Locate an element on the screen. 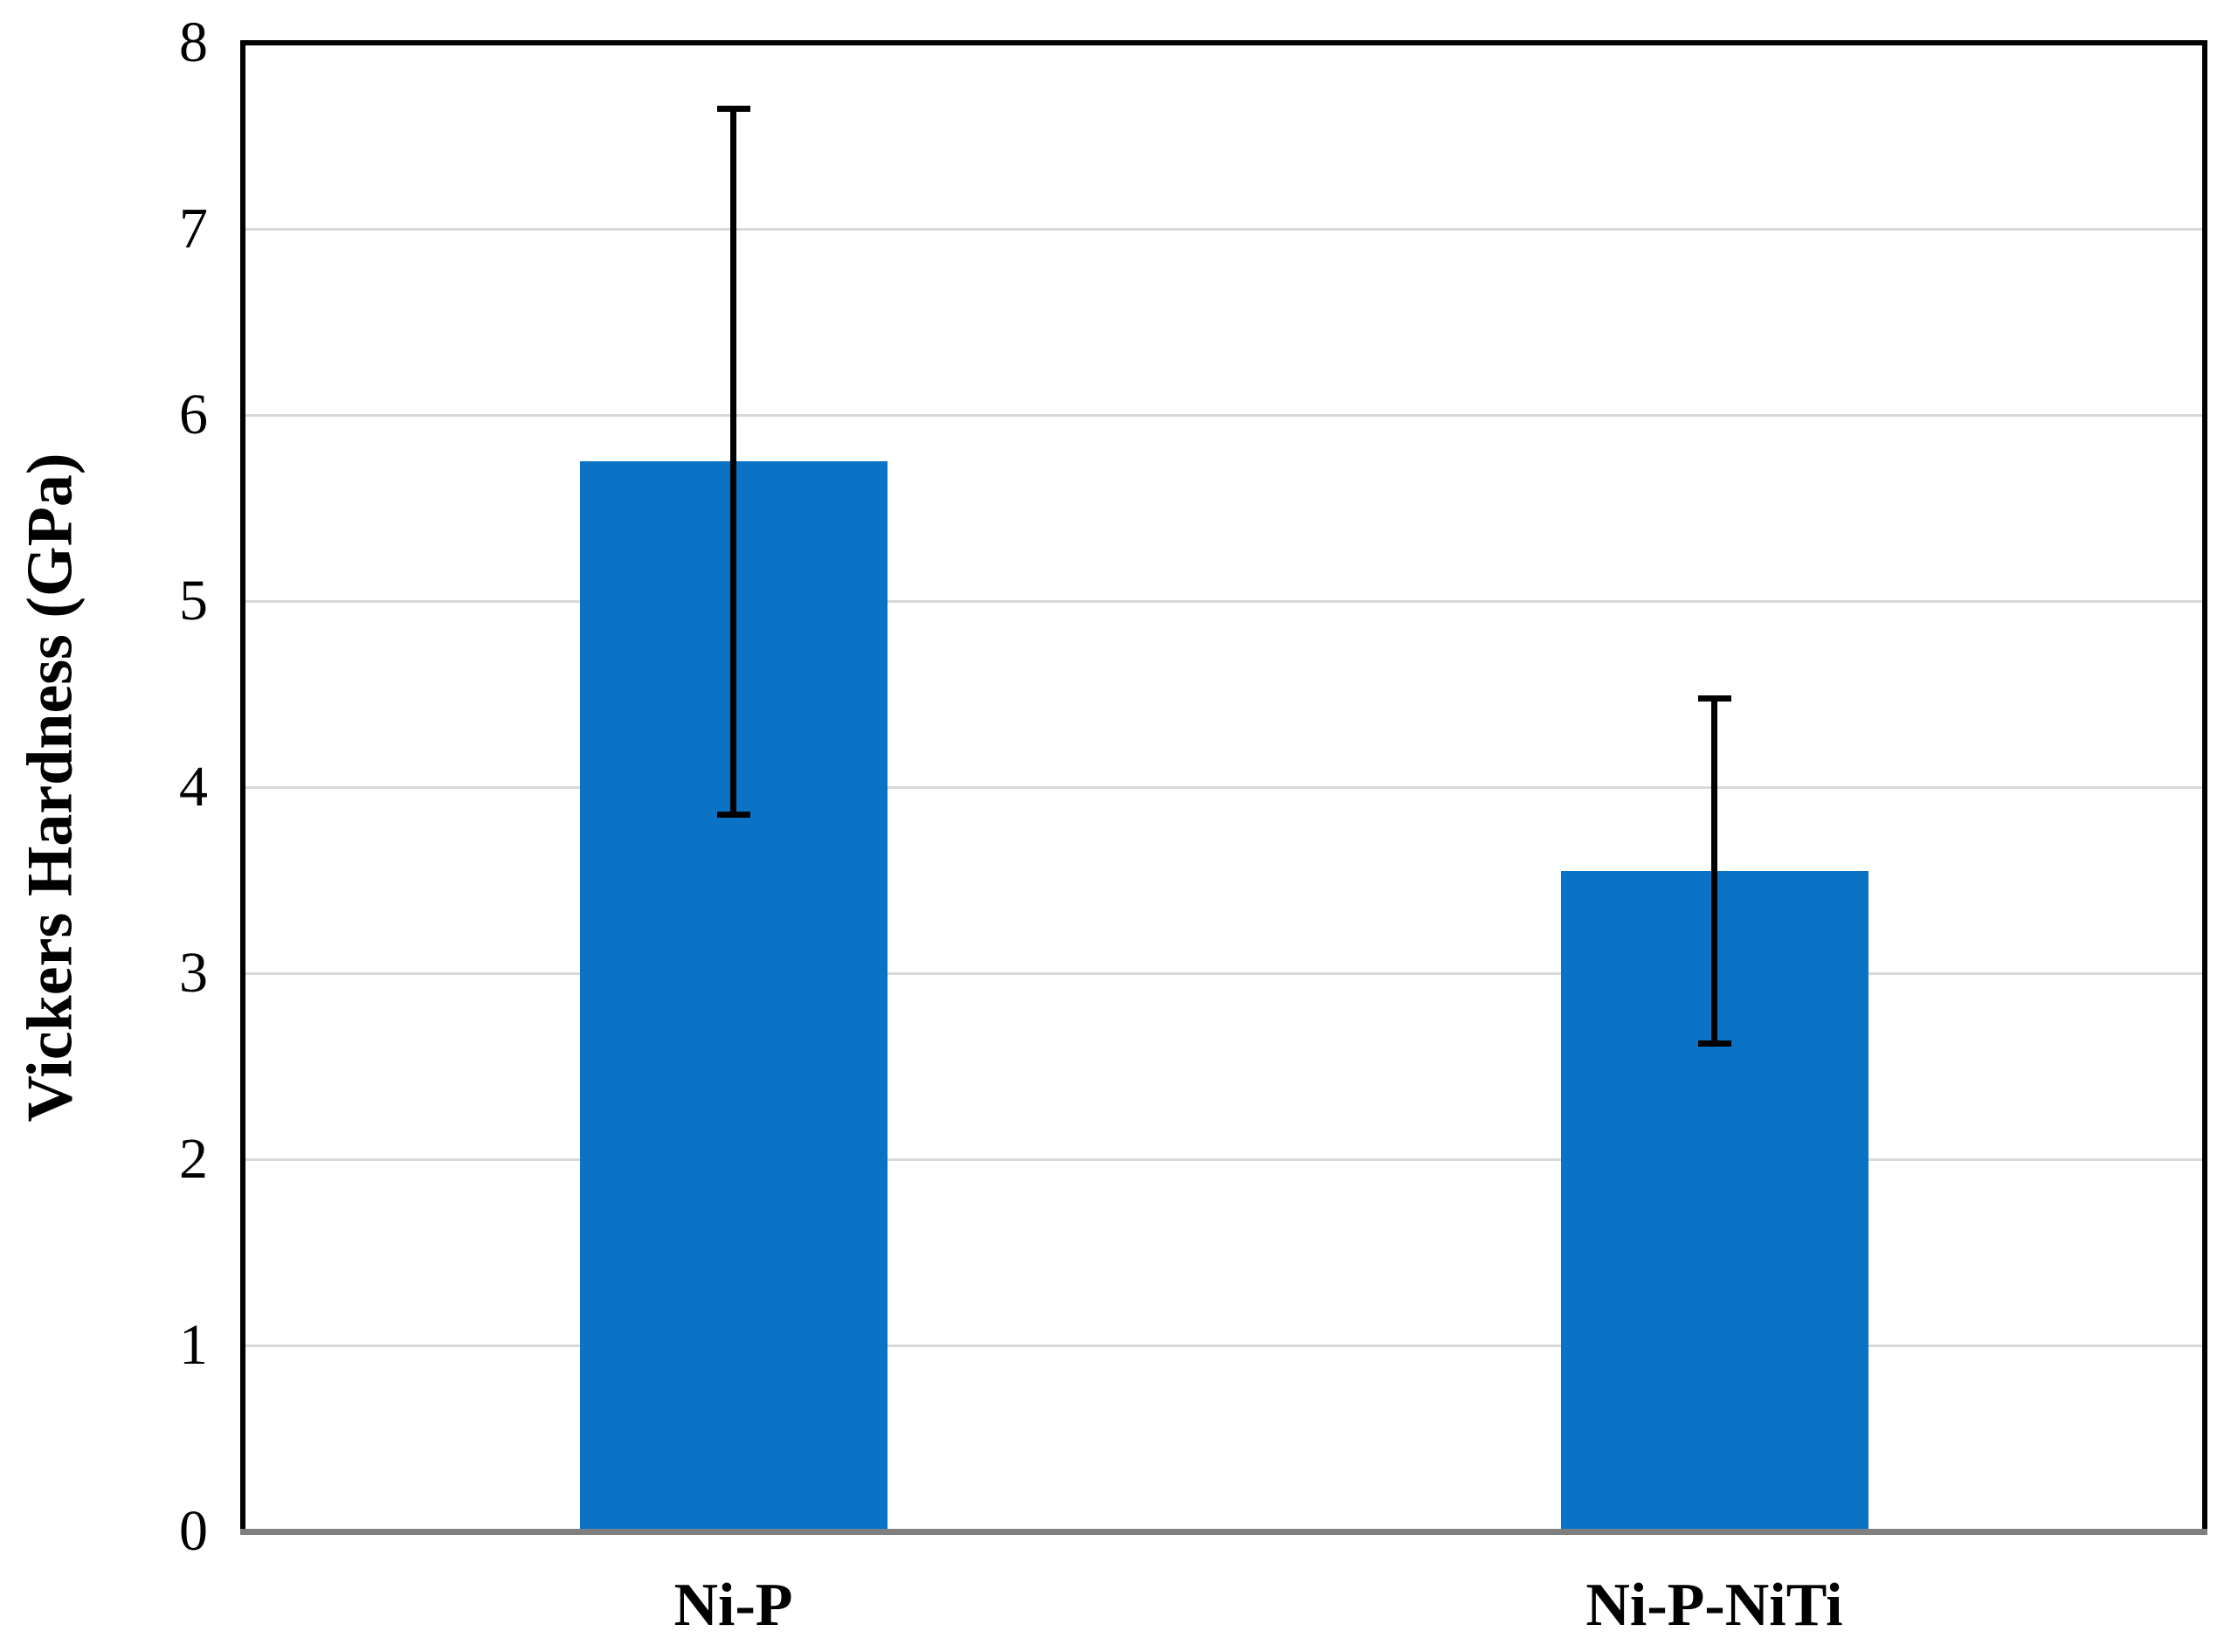 The height and width of the screenshot is (1652, 2224). y-tick-label-0: 0 is located at coordinates (193, 1531).